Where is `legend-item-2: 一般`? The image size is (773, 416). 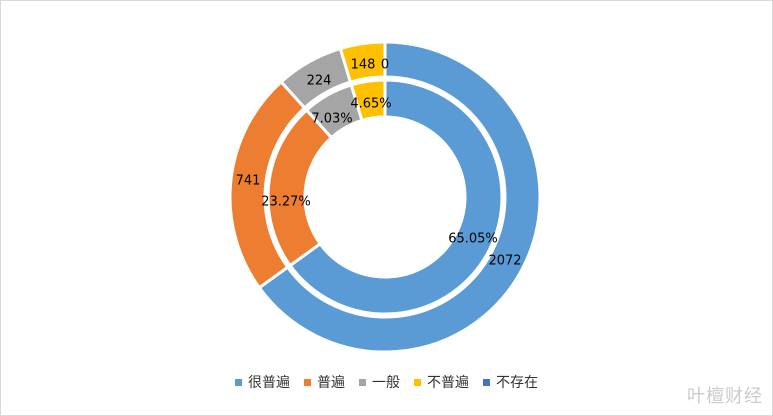
legend-item-2: 一般 is located at coordinates (379, 382).